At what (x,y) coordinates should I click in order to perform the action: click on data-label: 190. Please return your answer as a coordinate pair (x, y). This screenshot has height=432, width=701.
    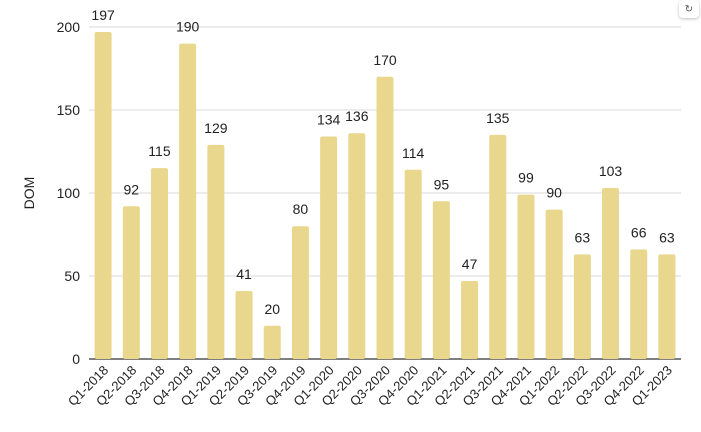
    Looking at the image, I should click on (188, 27).